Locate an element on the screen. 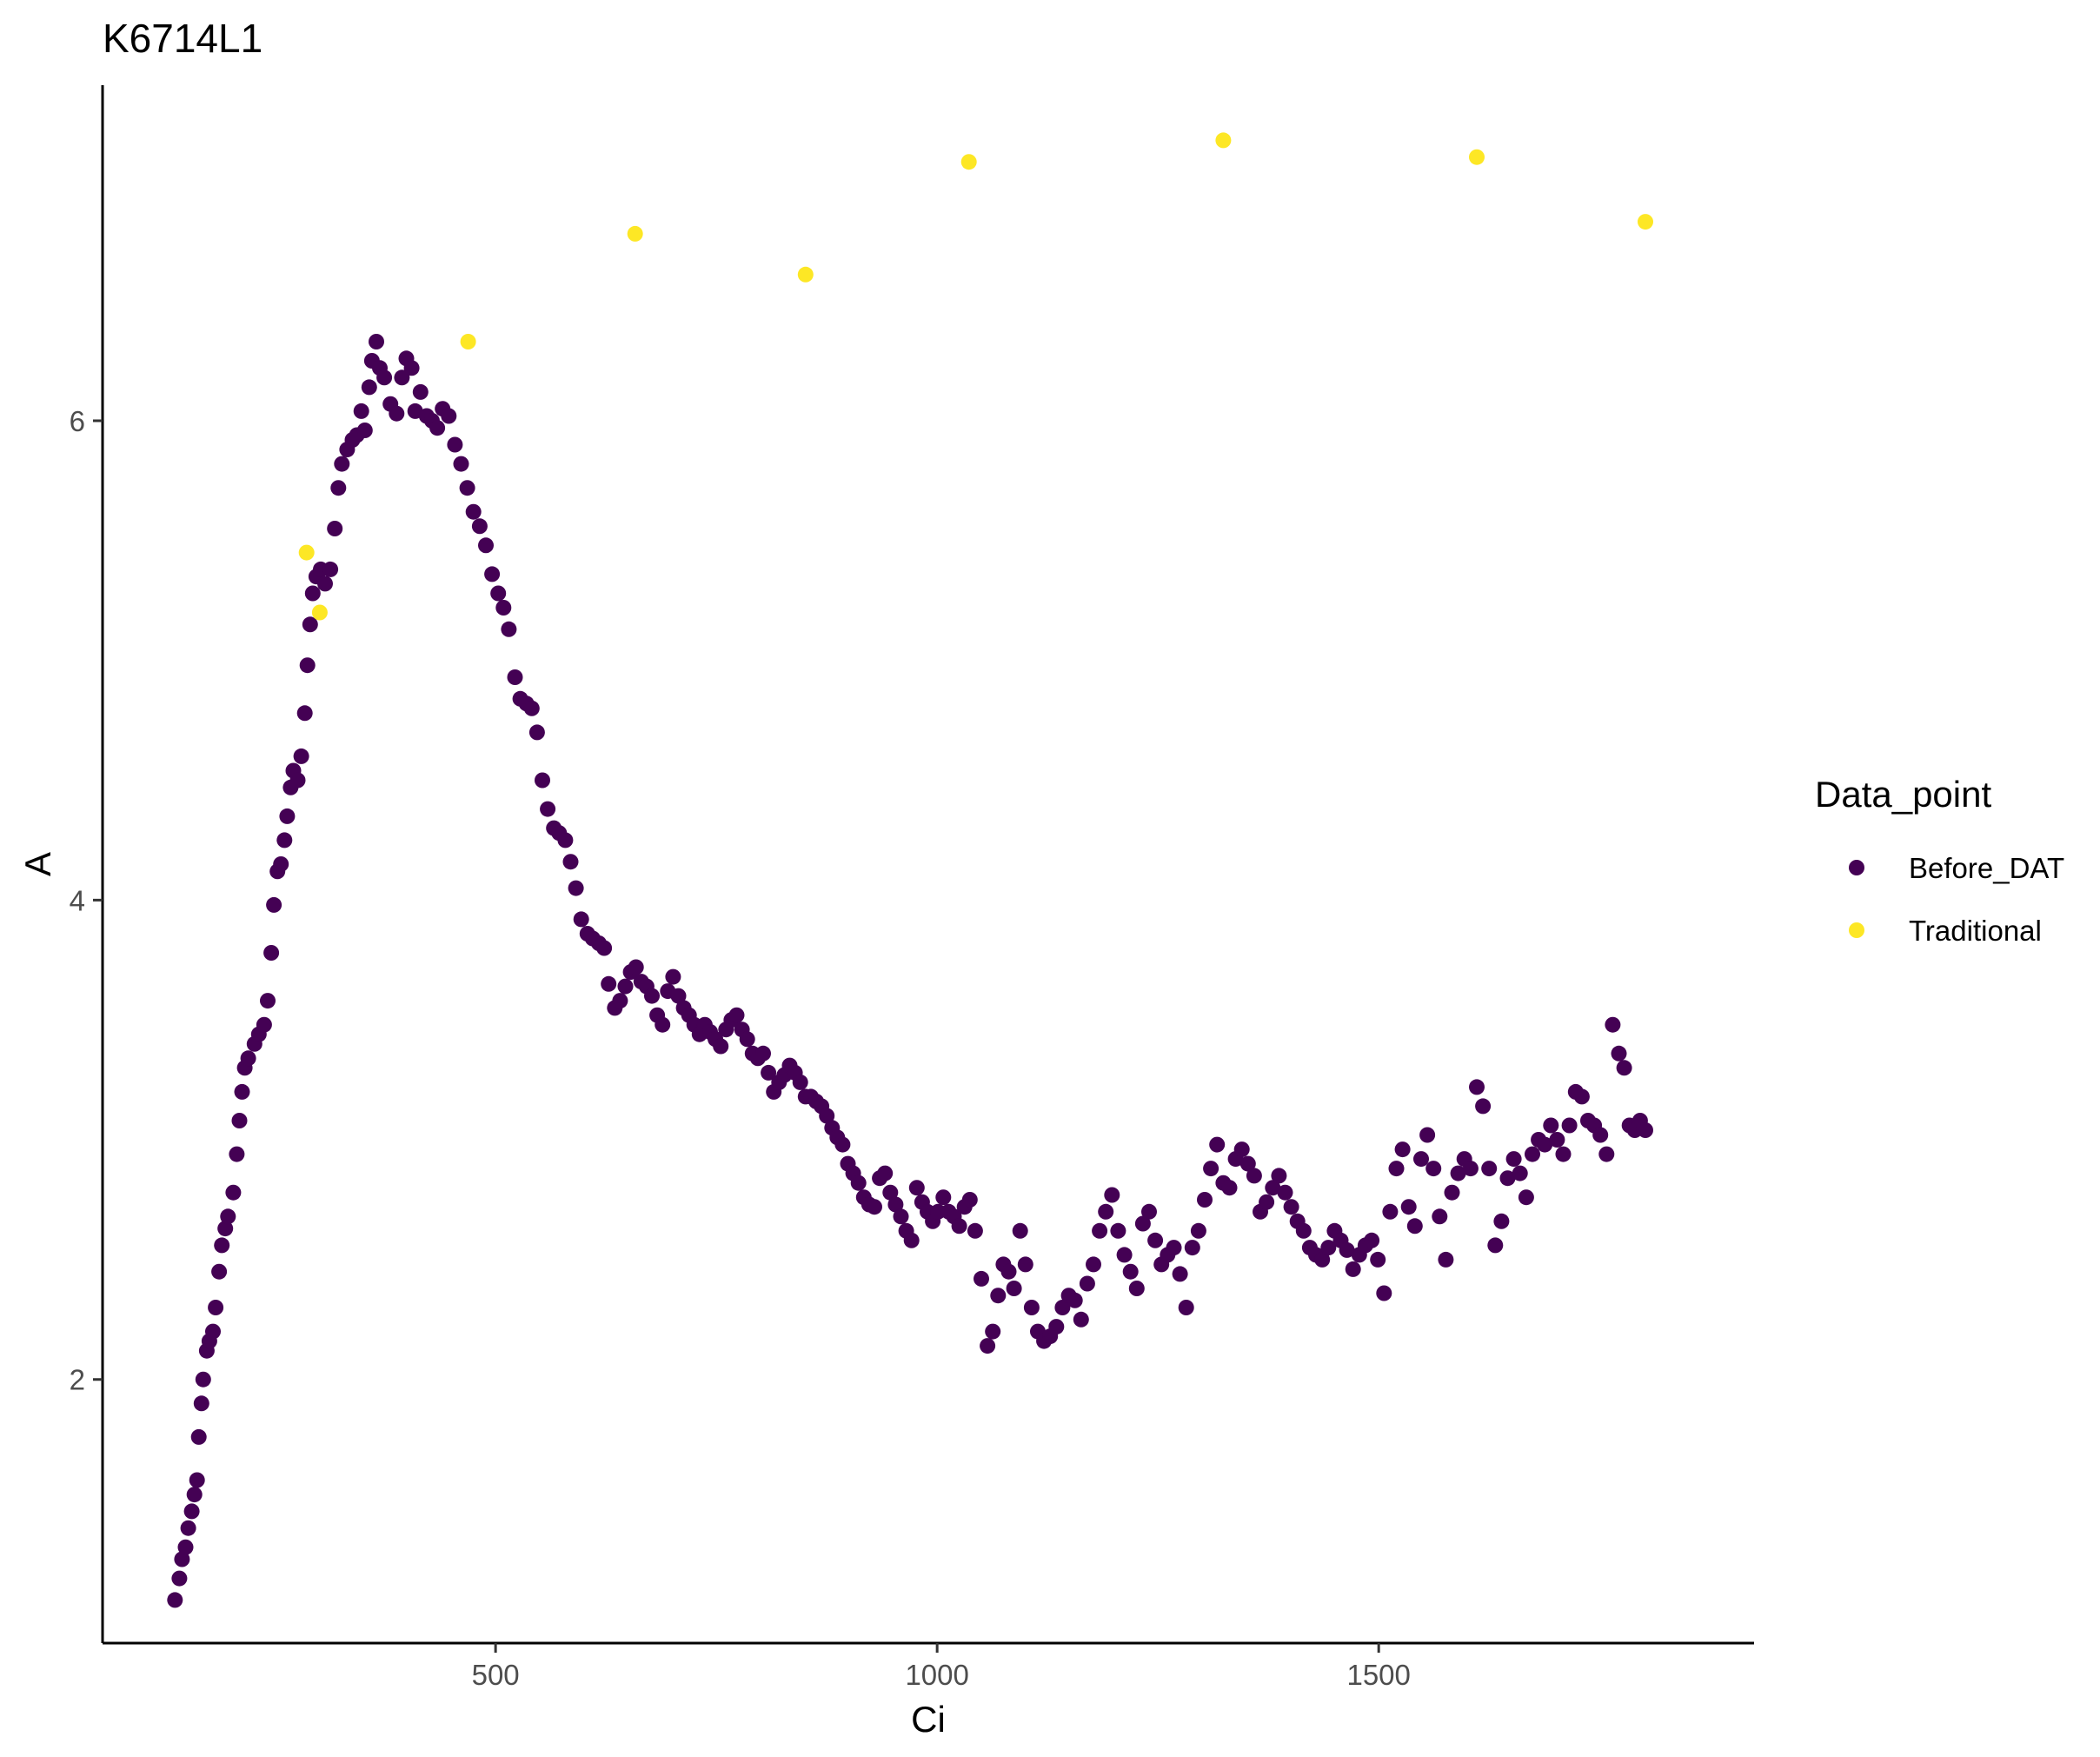  legend: Data_point Before_DAT Traditional is located at coordinates (1939, 860).